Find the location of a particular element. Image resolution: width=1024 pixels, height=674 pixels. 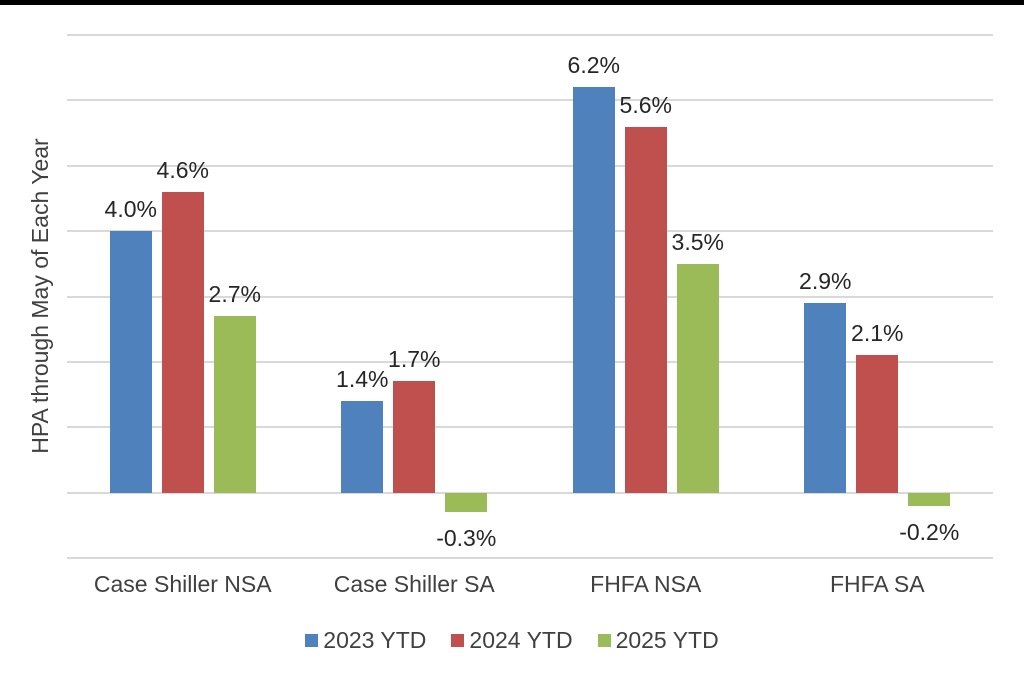

legend-label: 2025 YTD is located at coordinates (667, 640).